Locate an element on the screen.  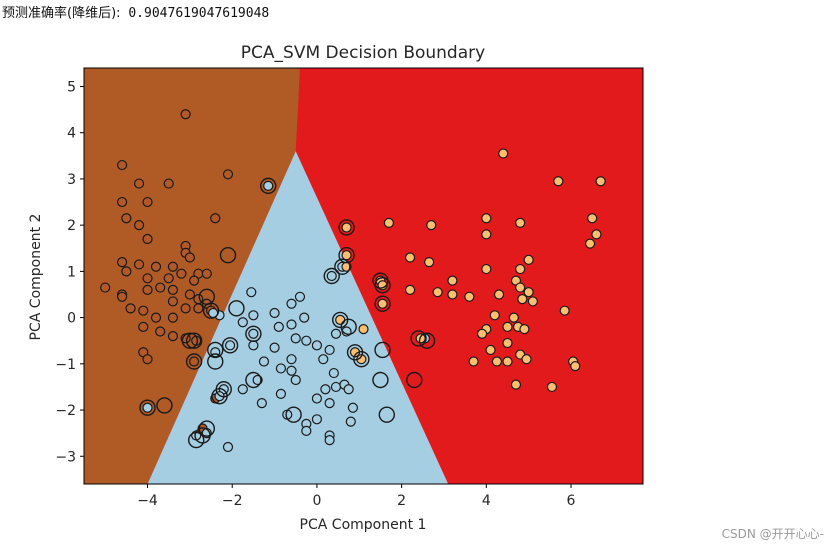
x-tick-label: −2 is located at coordinates (232, 501).